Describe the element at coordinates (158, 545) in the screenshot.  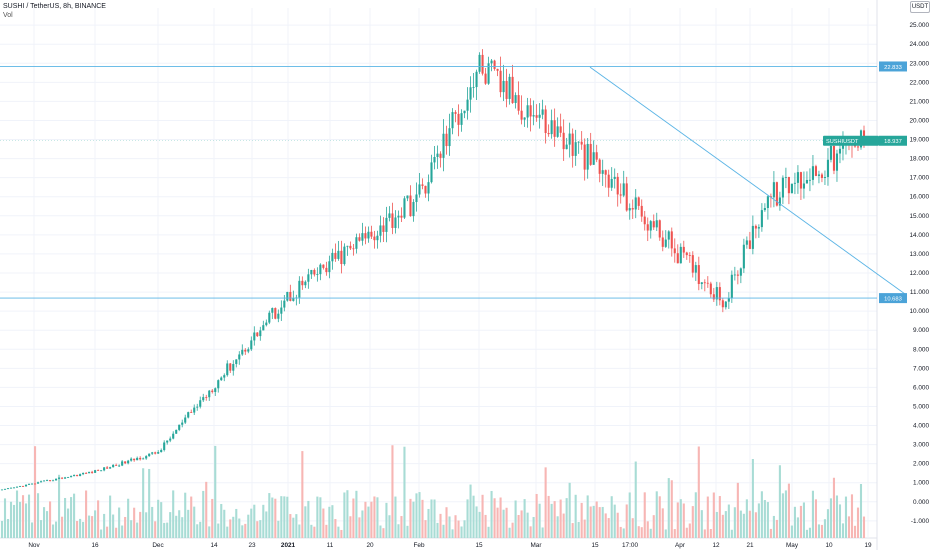
I see `x-tick-label: Dec` at that location.